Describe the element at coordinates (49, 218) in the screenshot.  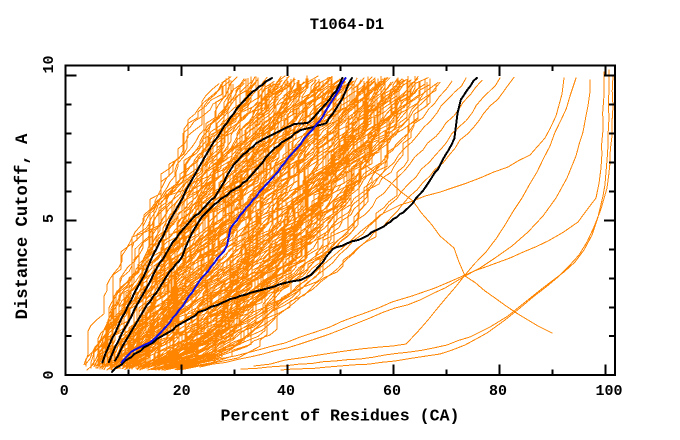
I see `svg-text: 5` at that location.